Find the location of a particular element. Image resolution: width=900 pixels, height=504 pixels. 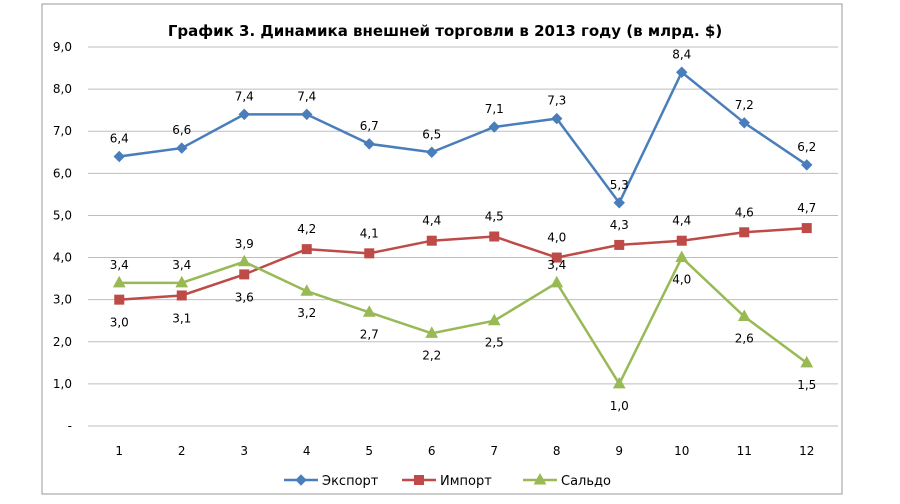

data-label: 7,4 is located at coordinates (244, 96).